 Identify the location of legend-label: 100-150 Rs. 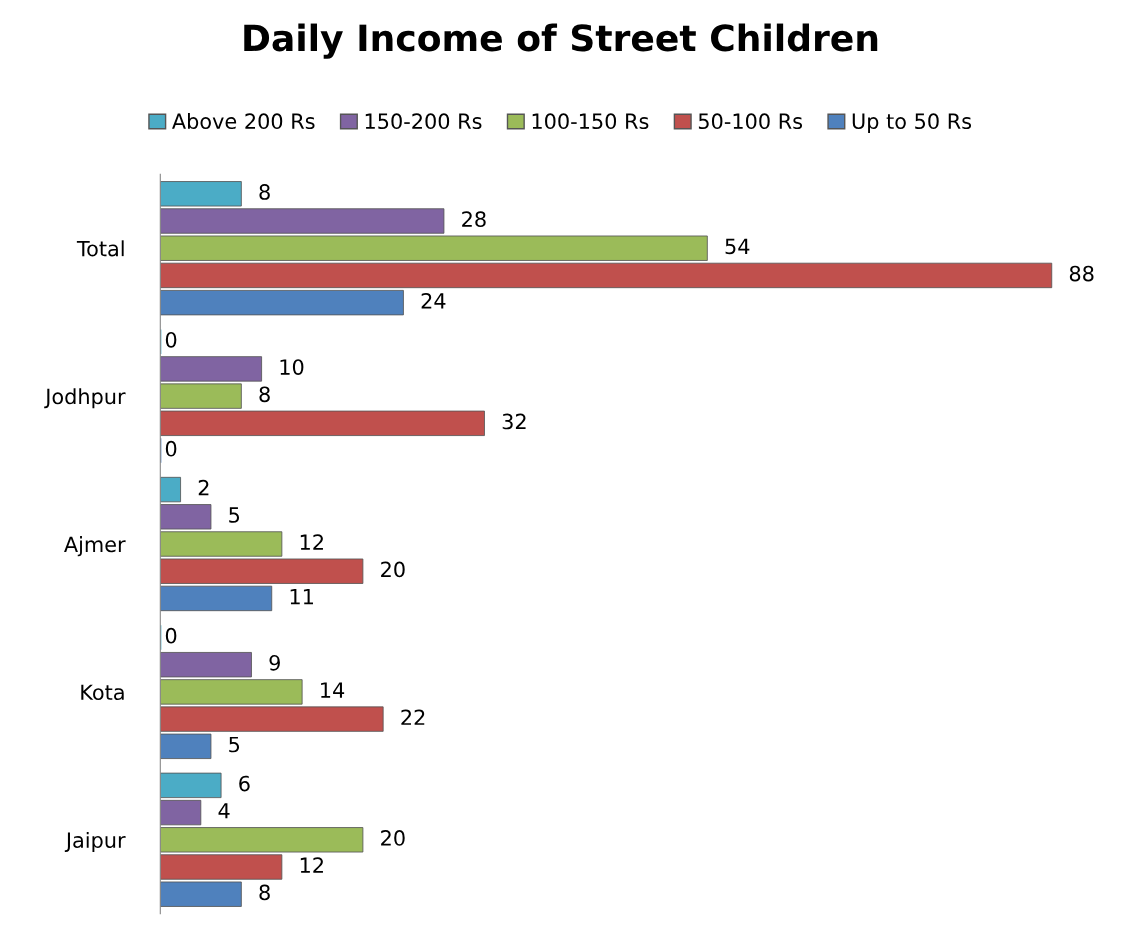
(590, 121).